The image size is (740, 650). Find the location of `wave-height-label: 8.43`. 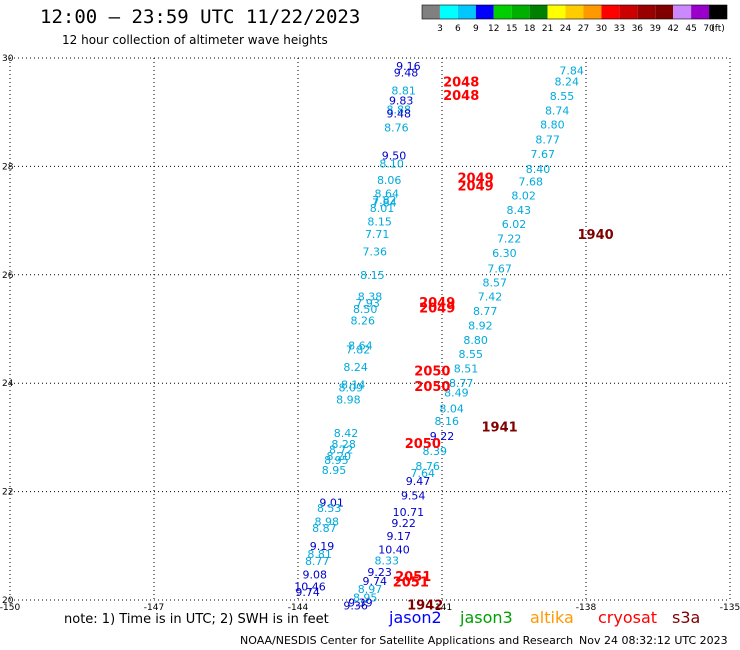

wave-height-label: 8.43 is located at coordinates (519, 210).